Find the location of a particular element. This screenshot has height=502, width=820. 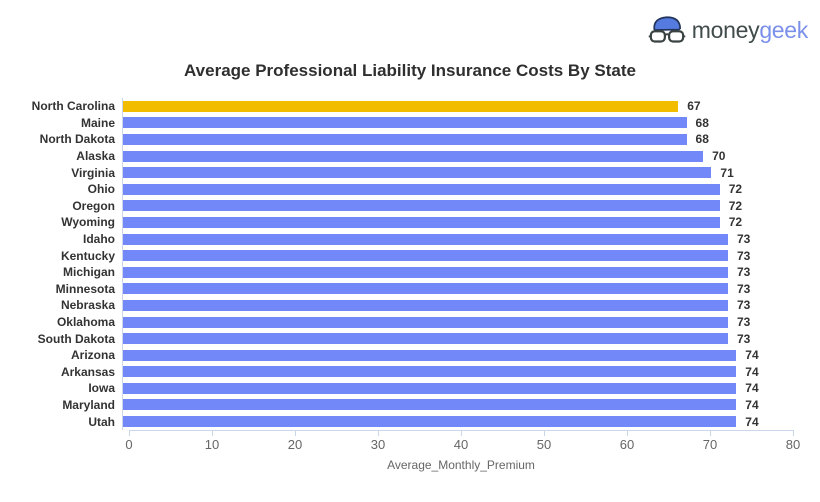

bar-track: 68 is located at coordinates (454, 139).